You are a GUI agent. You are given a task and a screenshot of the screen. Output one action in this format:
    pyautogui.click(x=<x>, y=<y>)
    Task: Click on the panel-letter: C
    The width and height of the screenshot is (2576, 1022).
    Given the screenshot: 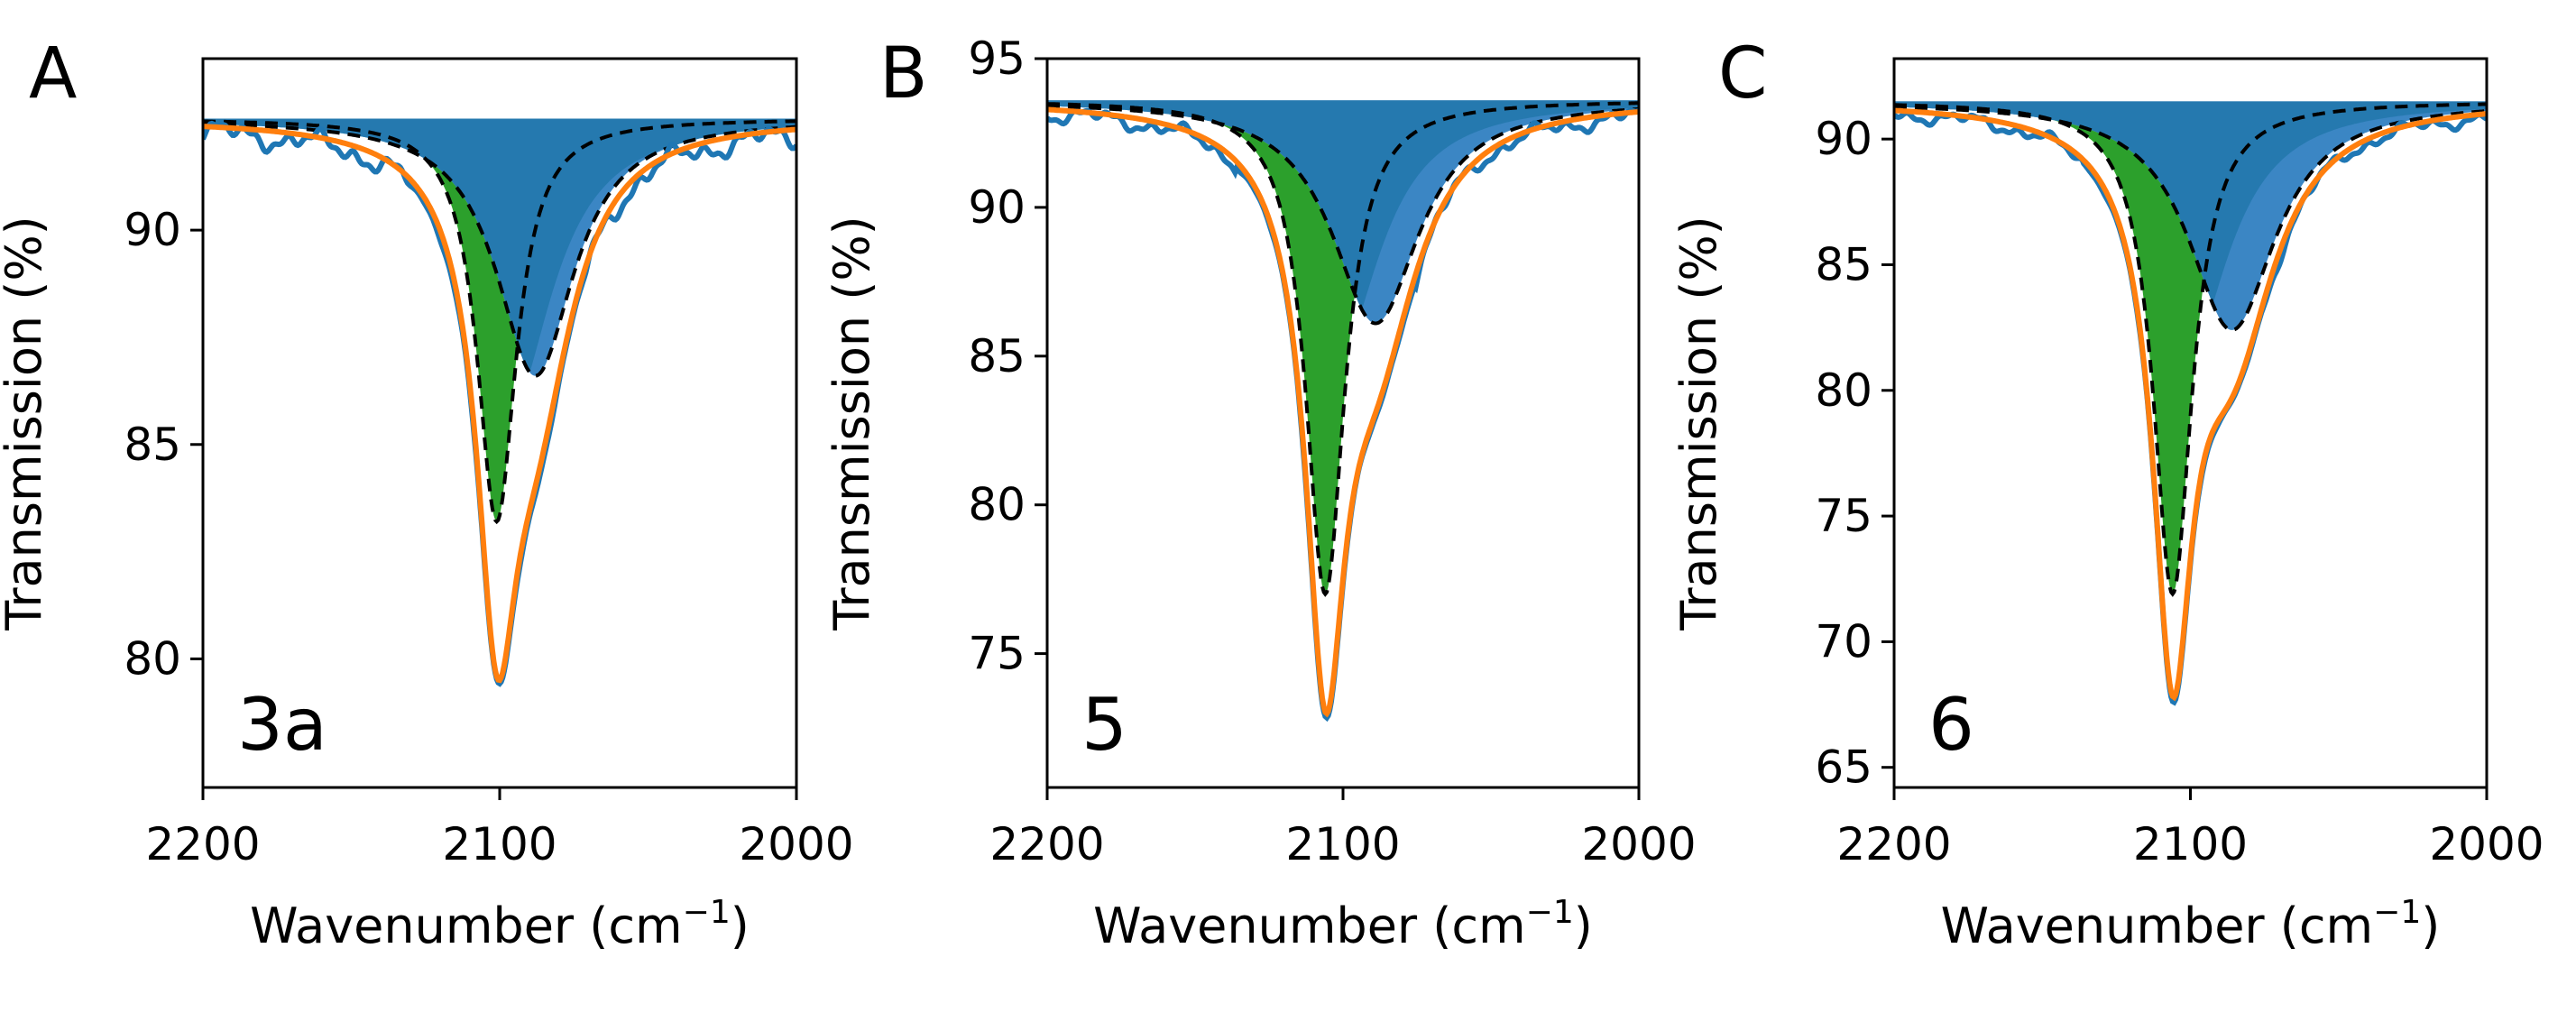 What is the action you would take?
    pyautogui.click(x=1742, y=74)
    